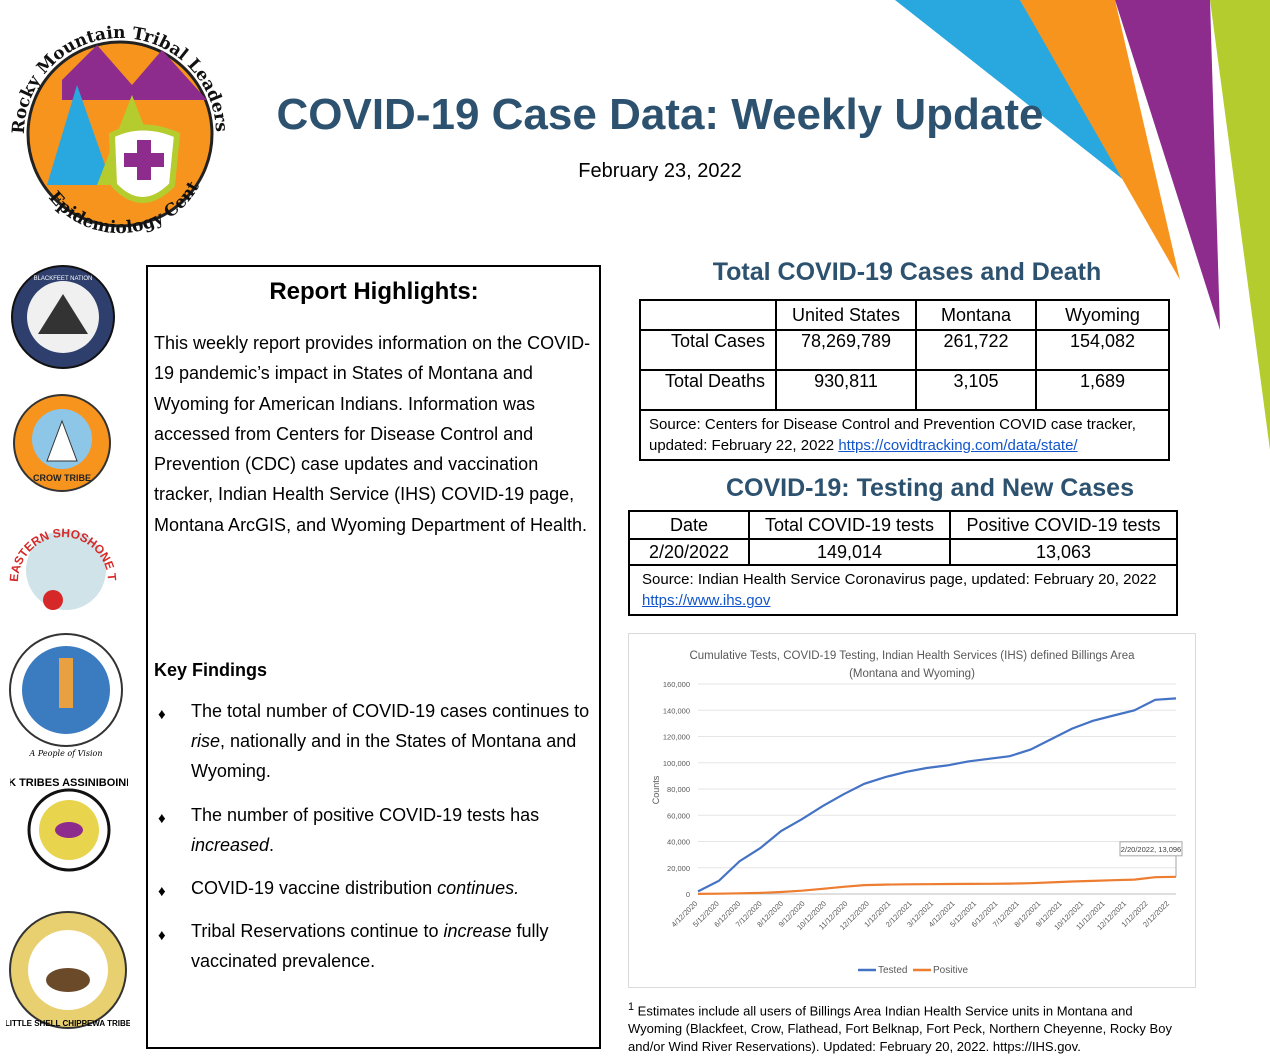 Image resolution: width=1270 pixels, height=1056 pixels. Describe the element at coordinates (660, 171) in the screenshot. I see `report-date: February 23, 2022` at that location.